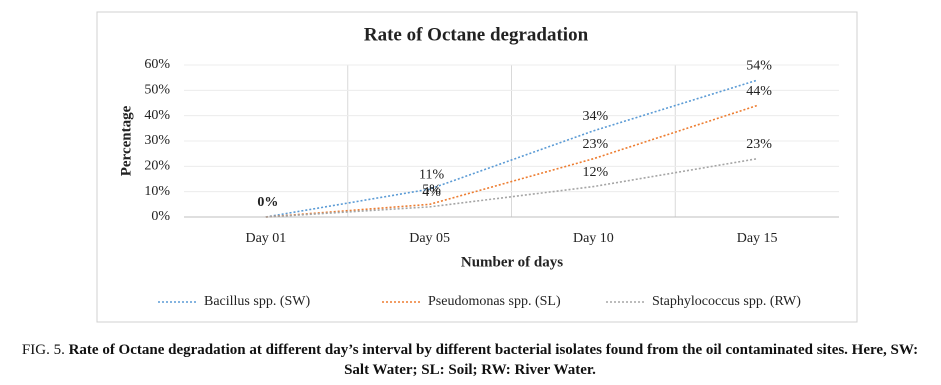 This screenshot has width=941, height=385. I want to click on caption-label: FIG. 5., so click(43, 350).